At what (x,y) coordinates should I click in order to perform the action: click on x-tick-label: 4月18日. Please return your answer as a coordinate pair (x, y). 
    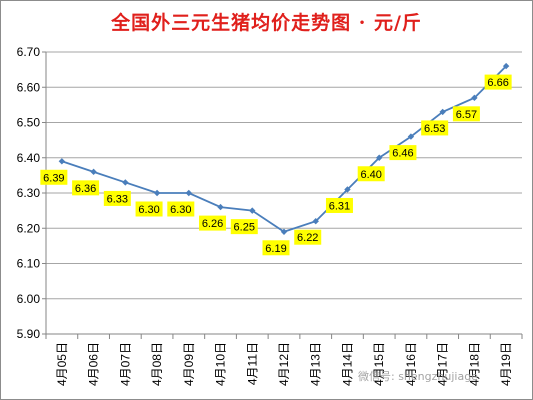
    Looking at the image, I should click on (474, 364).